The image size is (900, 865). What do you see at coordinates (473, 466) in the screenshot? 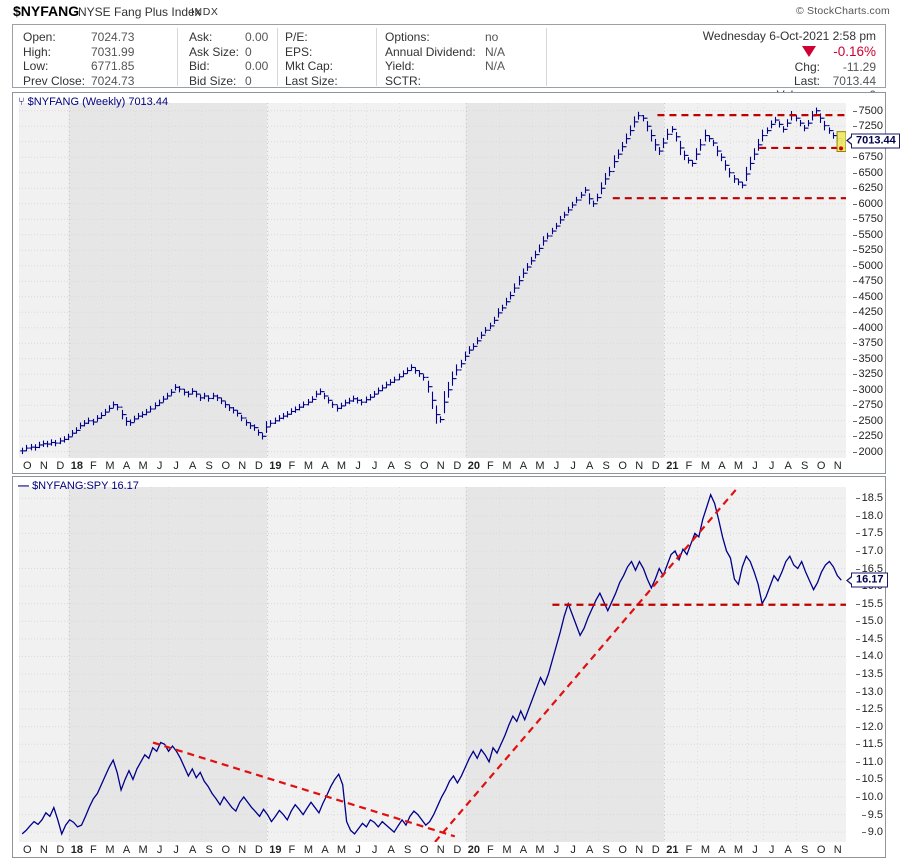
I see `x-axis-tick-label: 20` at bounding box center [473, 466].